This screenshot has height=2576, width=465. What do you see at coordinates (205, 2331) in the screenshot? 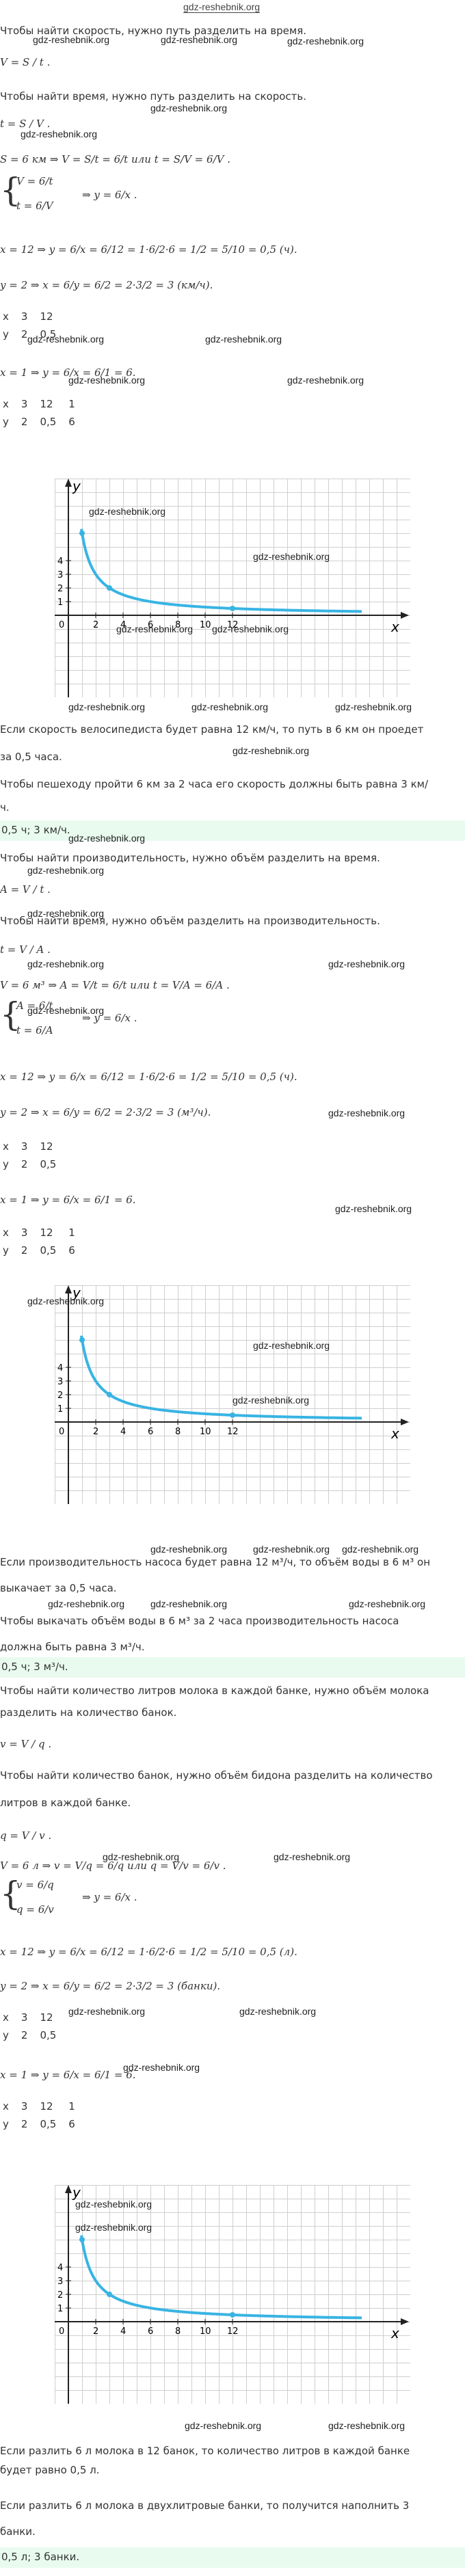
I see `x-tick-label: 10` at bounding box center [205, 2331].